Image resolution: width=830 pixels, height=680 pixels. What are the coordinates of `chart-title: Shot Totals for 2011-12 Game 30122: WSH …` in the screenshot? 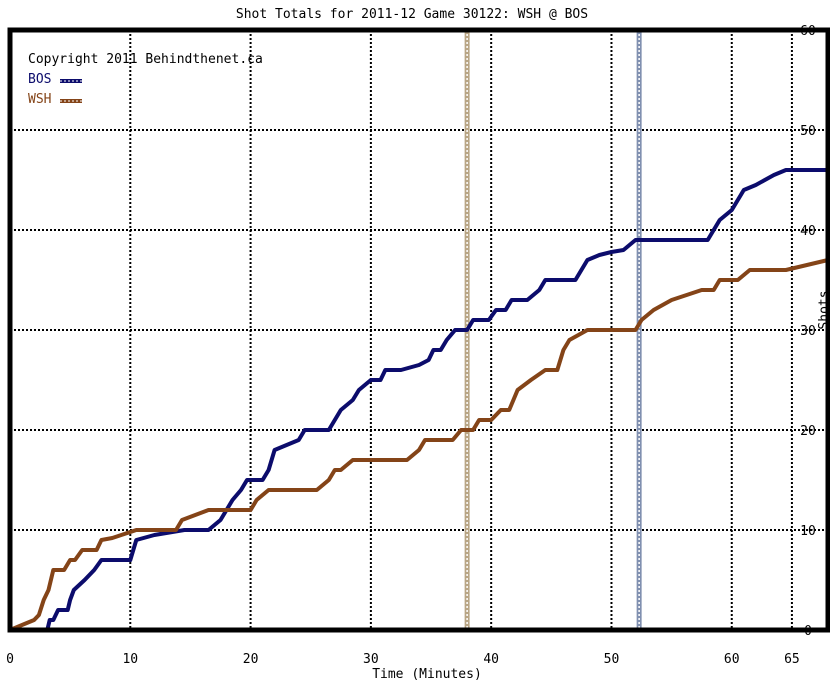 It's located at (412, 14).